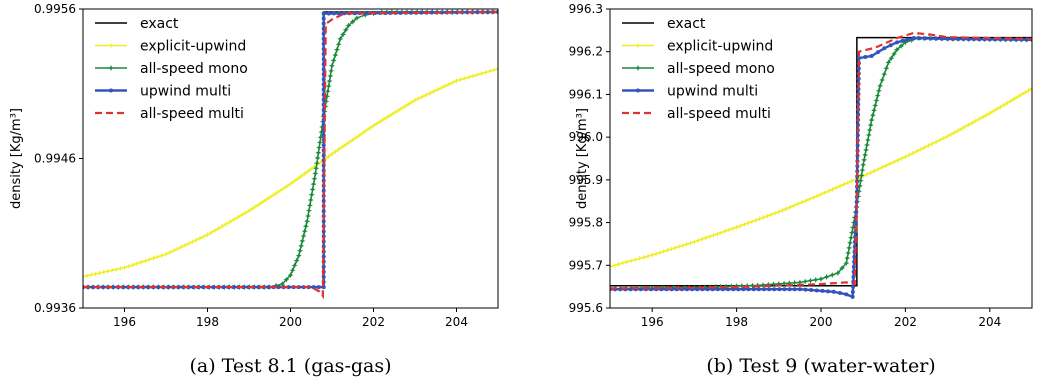 Image resolution: width=1055 pixels, height=389 pixels. I want to click on legend-marker-all-speed-mono, so click(111, 68).